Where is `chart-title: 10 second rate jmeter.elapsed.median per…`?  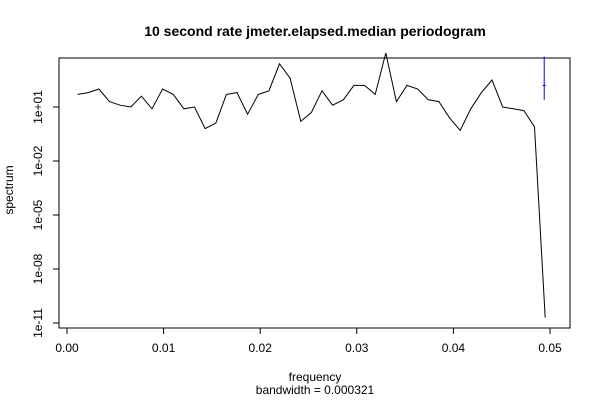
chart-title: 10 second rate jmeter.elapsed.median per… is located at coordinates (315, 31).